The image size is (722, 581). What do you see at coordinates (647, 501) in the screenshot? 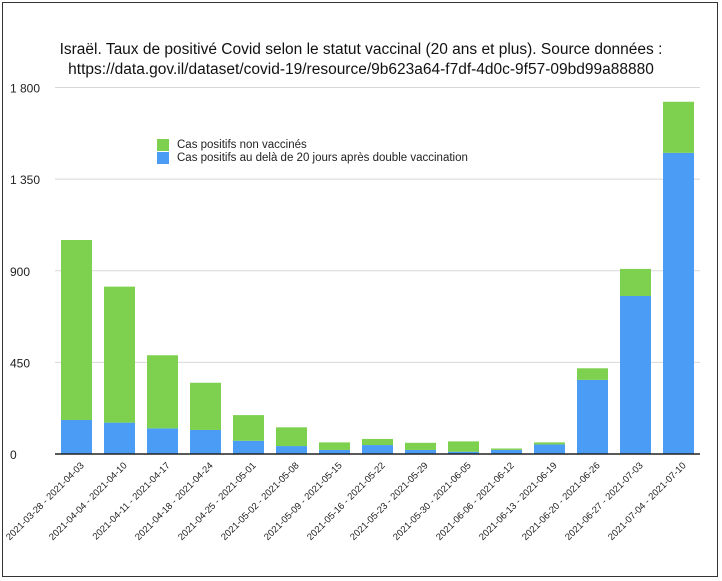
I see `x-tick-label: 2021-07-04 - 2021-07-10` at bounding box center [647, 501].